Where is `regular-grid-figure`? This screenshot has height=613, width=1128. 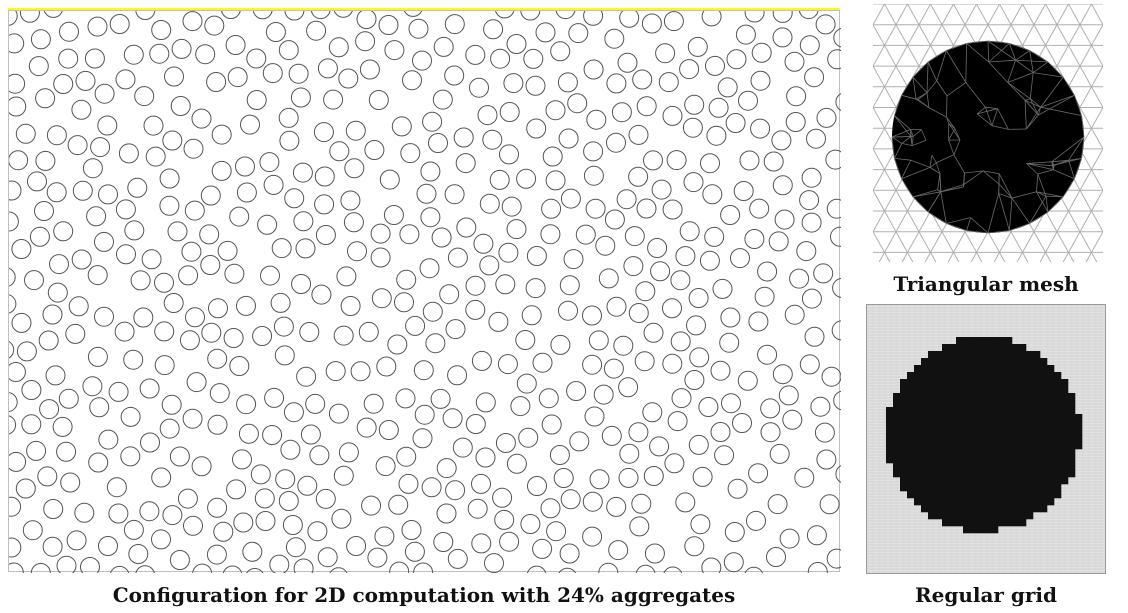
regular-grid-figure is located at coordinates (986, 439).